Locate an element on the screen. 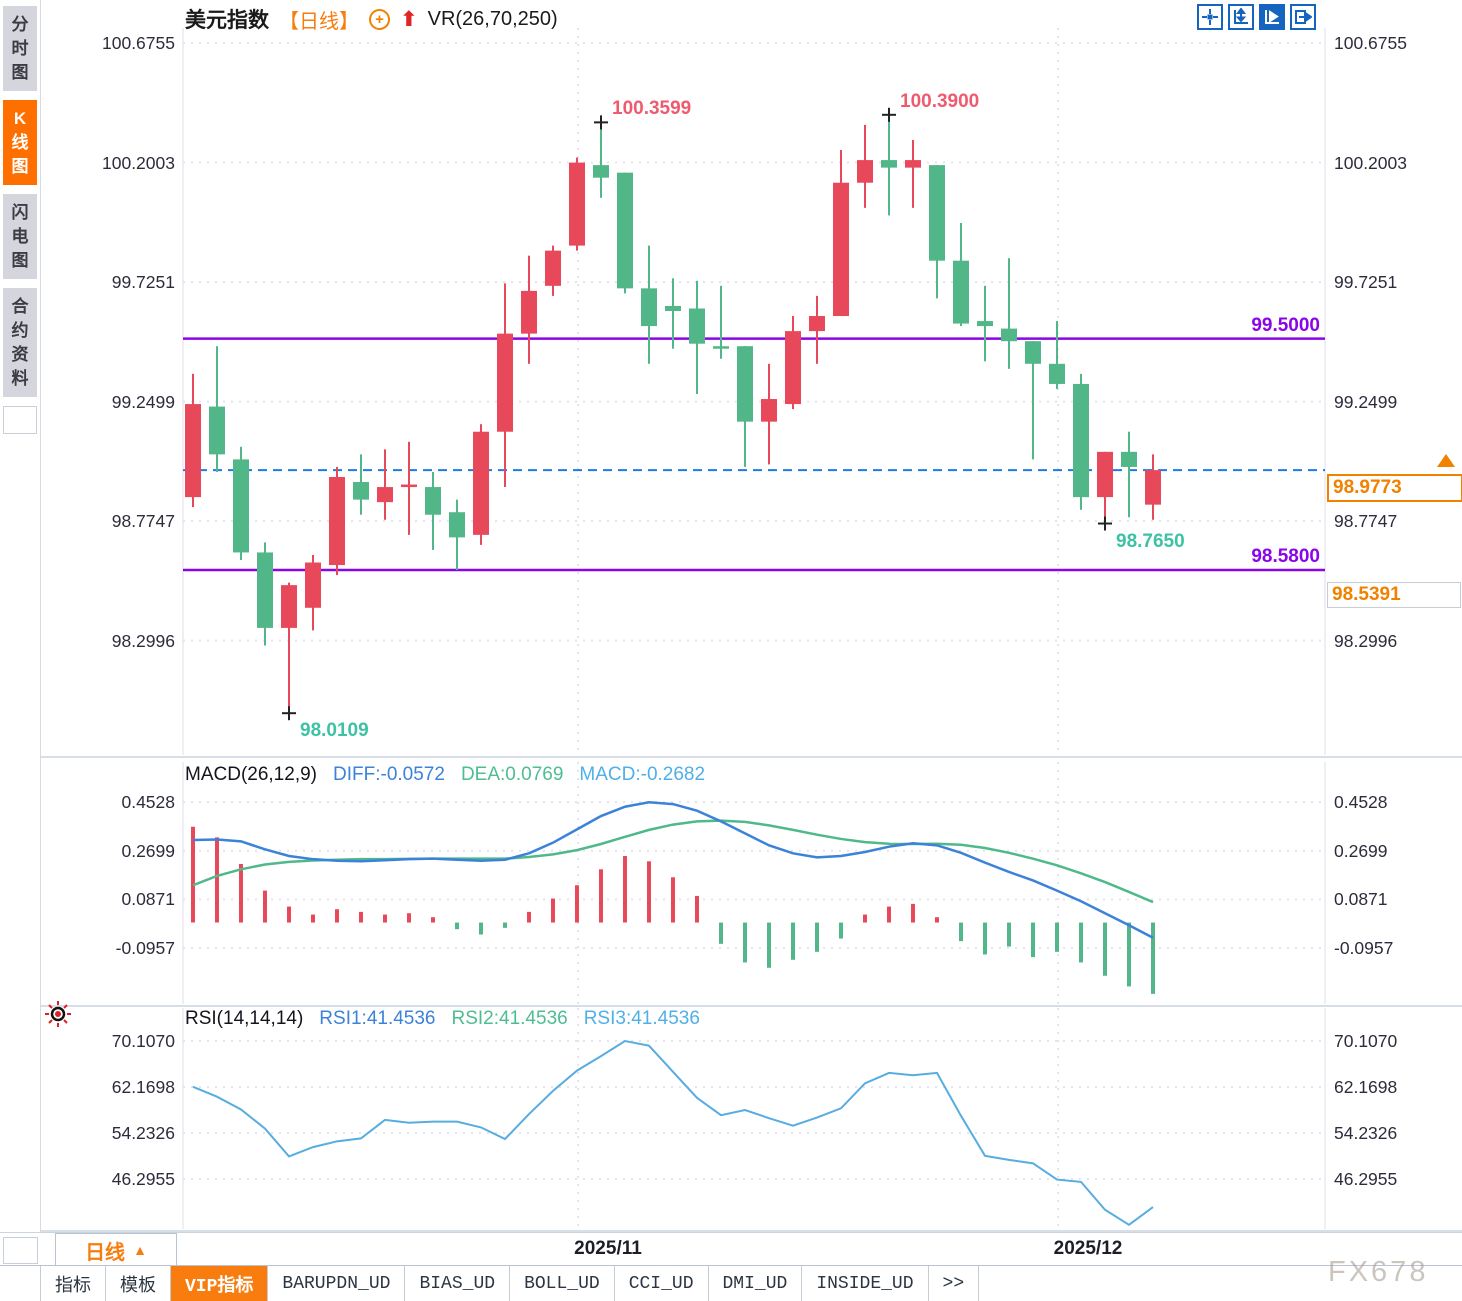 The image size is (1462, 1301). macd-value: MACD:-0.2682 is located at coordinates (642, 774).